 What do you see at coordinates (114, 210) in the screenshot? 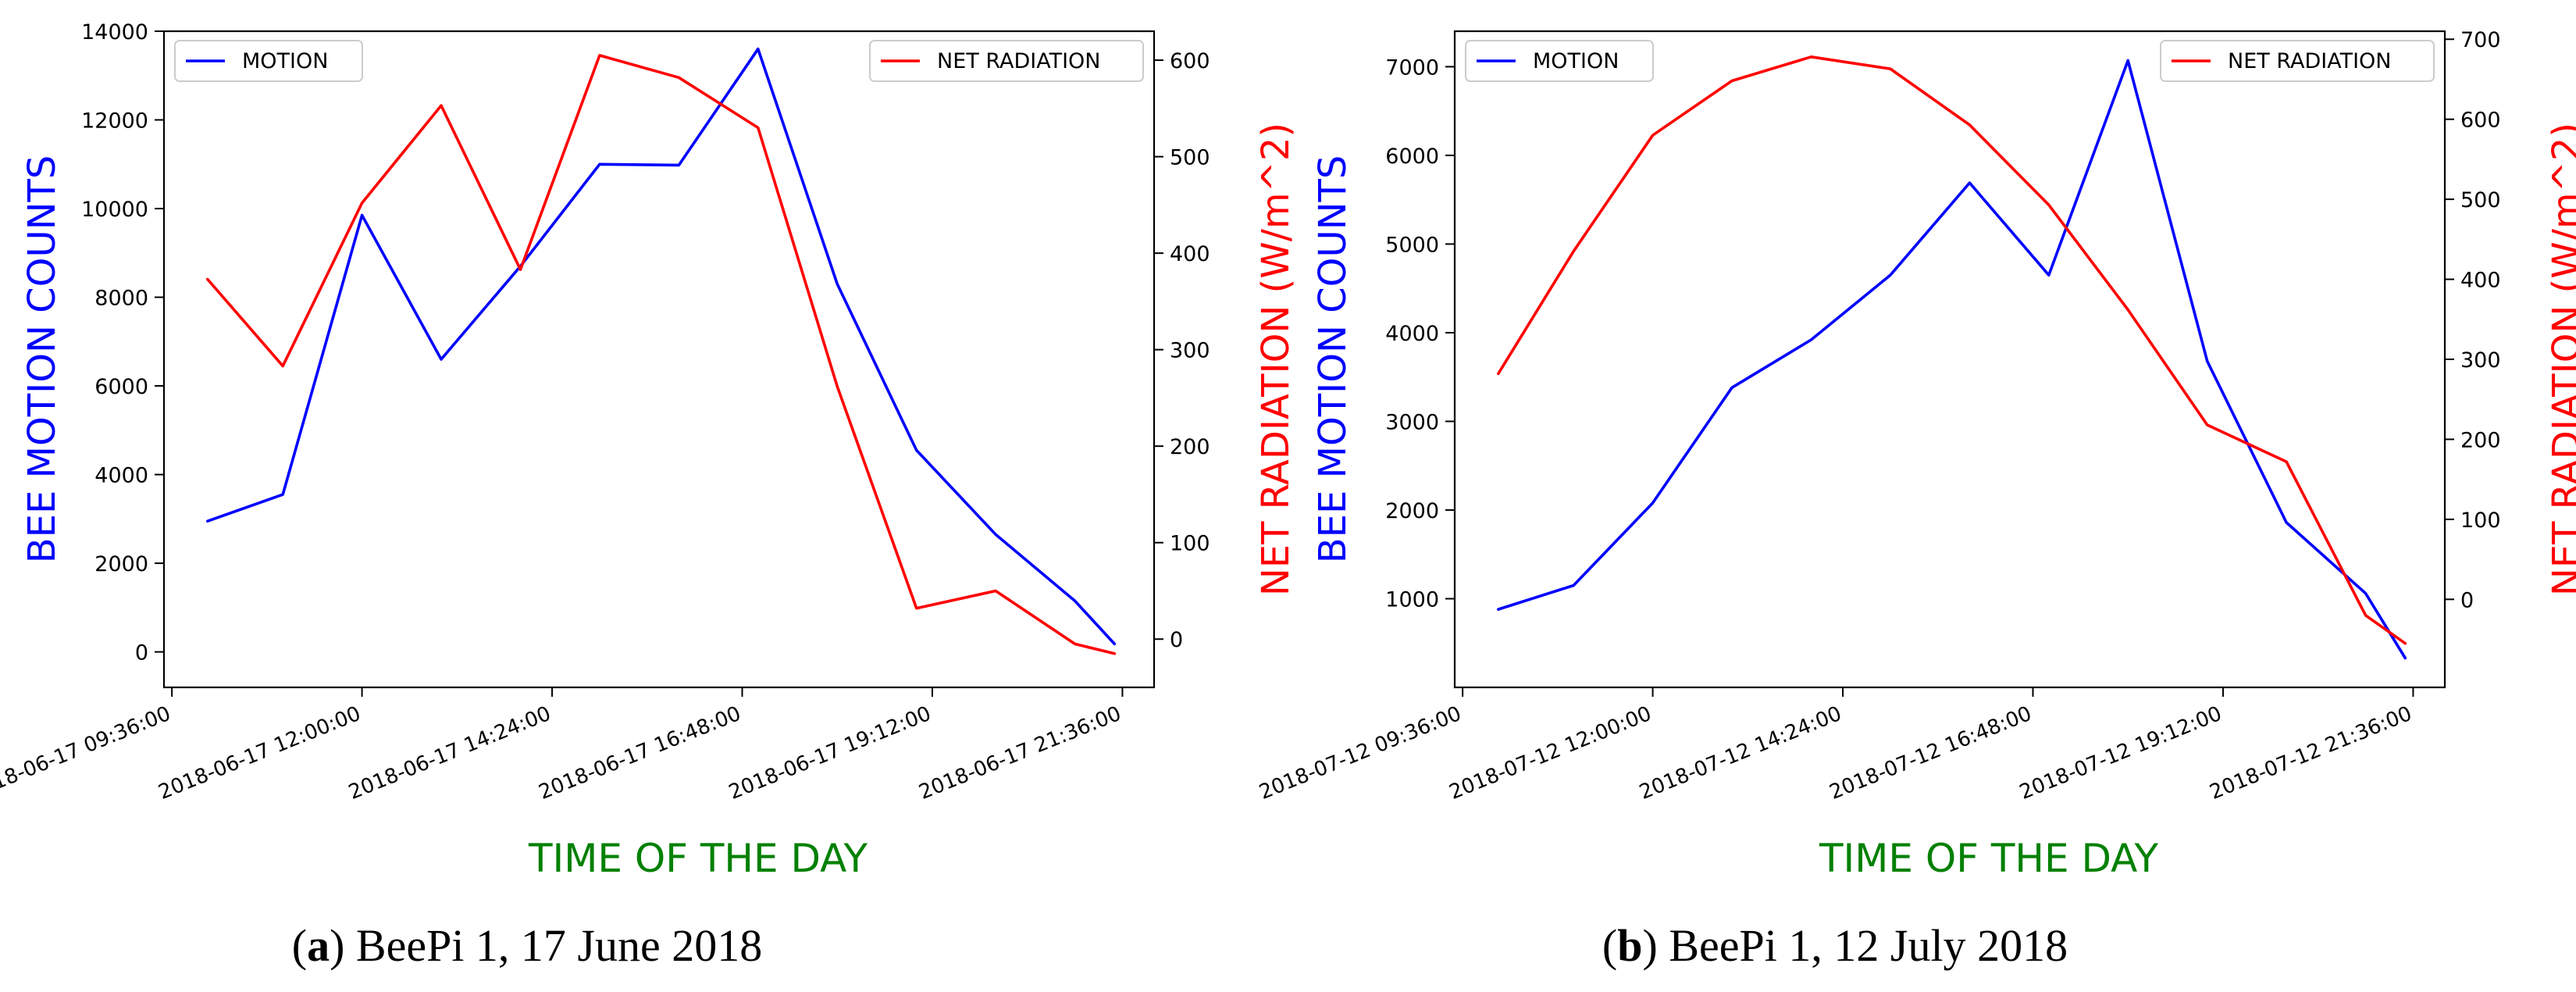
I see `y-tick-label: 10000` at bounding box center [114, 210].